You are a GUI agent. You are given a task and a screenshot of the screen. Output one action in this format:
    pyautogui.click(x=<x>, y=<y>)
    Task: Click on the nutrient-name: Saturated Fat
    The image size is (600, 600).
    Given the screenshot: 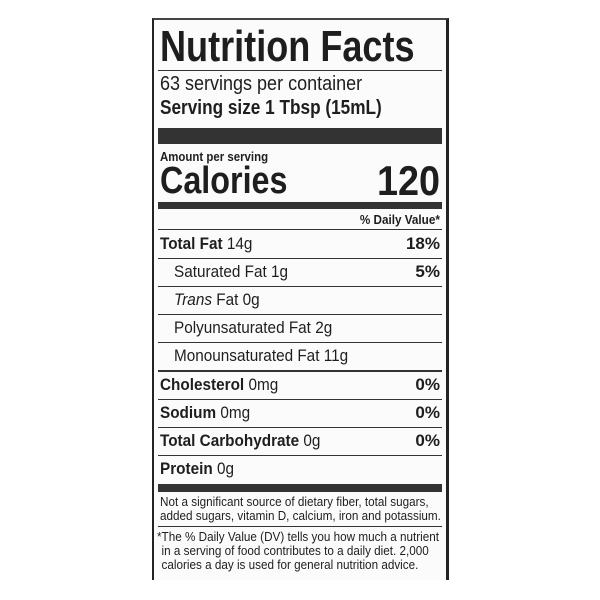 What is the action you would take?
    pyautogui.click(x=220, y=271)
    